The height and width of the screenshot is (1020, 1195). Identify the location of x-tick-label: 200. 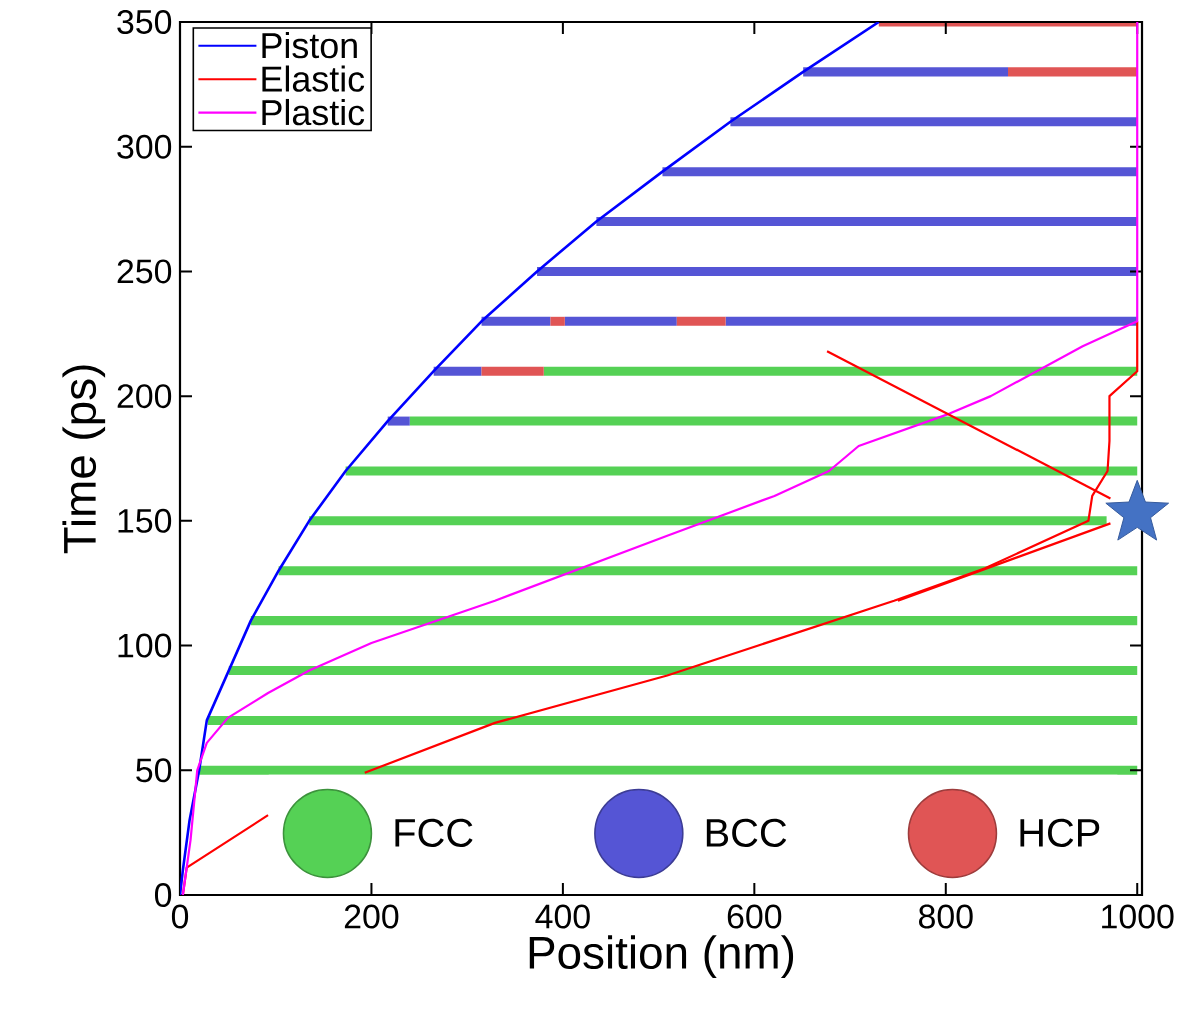
(371, 916).